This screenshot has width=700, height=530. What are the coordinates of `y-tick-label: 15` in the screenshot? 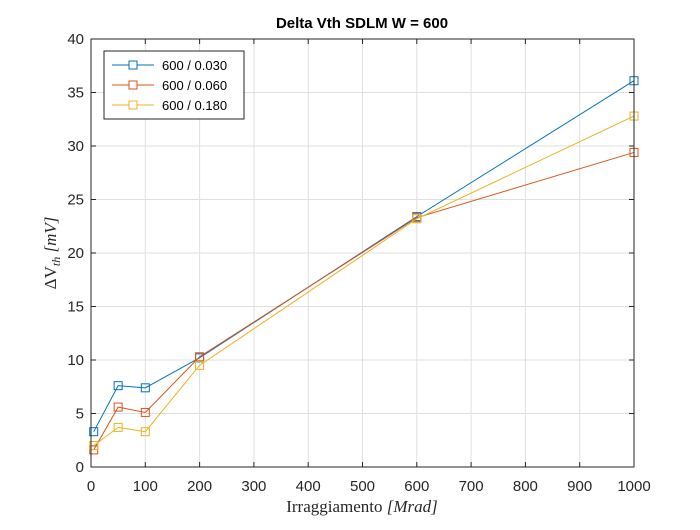 It's located at (75, 307).